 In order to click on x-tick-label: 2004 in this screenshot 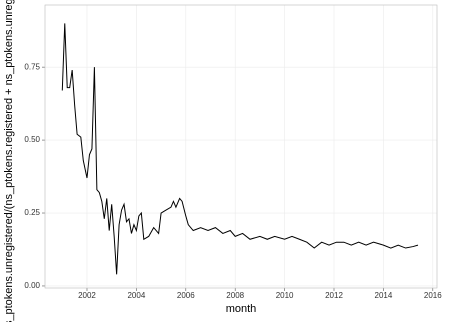, I will do `click(136, 295)`.